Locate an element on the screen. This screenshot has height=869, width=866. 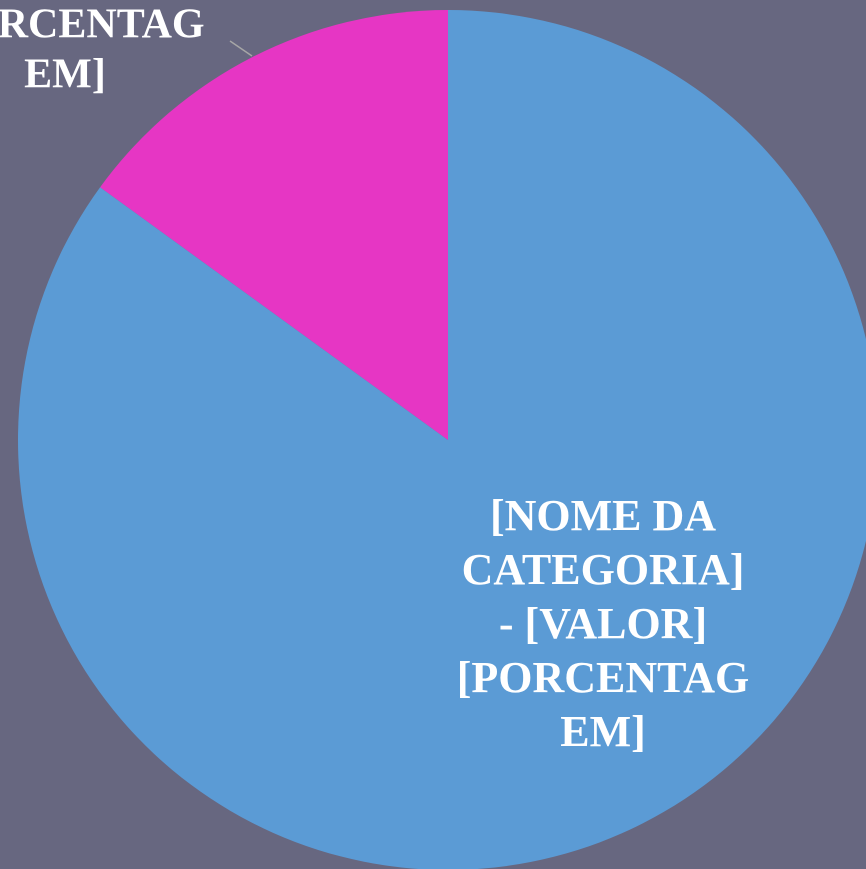
data-label: [NOME DA is located at coordinates (603, 515).